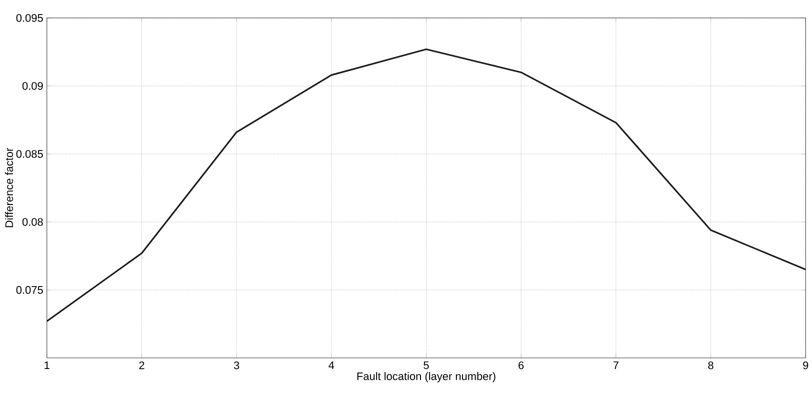 The image size is (812, 403). What do you see at coordinates (615, 366) in the screenshot?
I see `x-tick-label: 7` at bounding box center [615, 366].